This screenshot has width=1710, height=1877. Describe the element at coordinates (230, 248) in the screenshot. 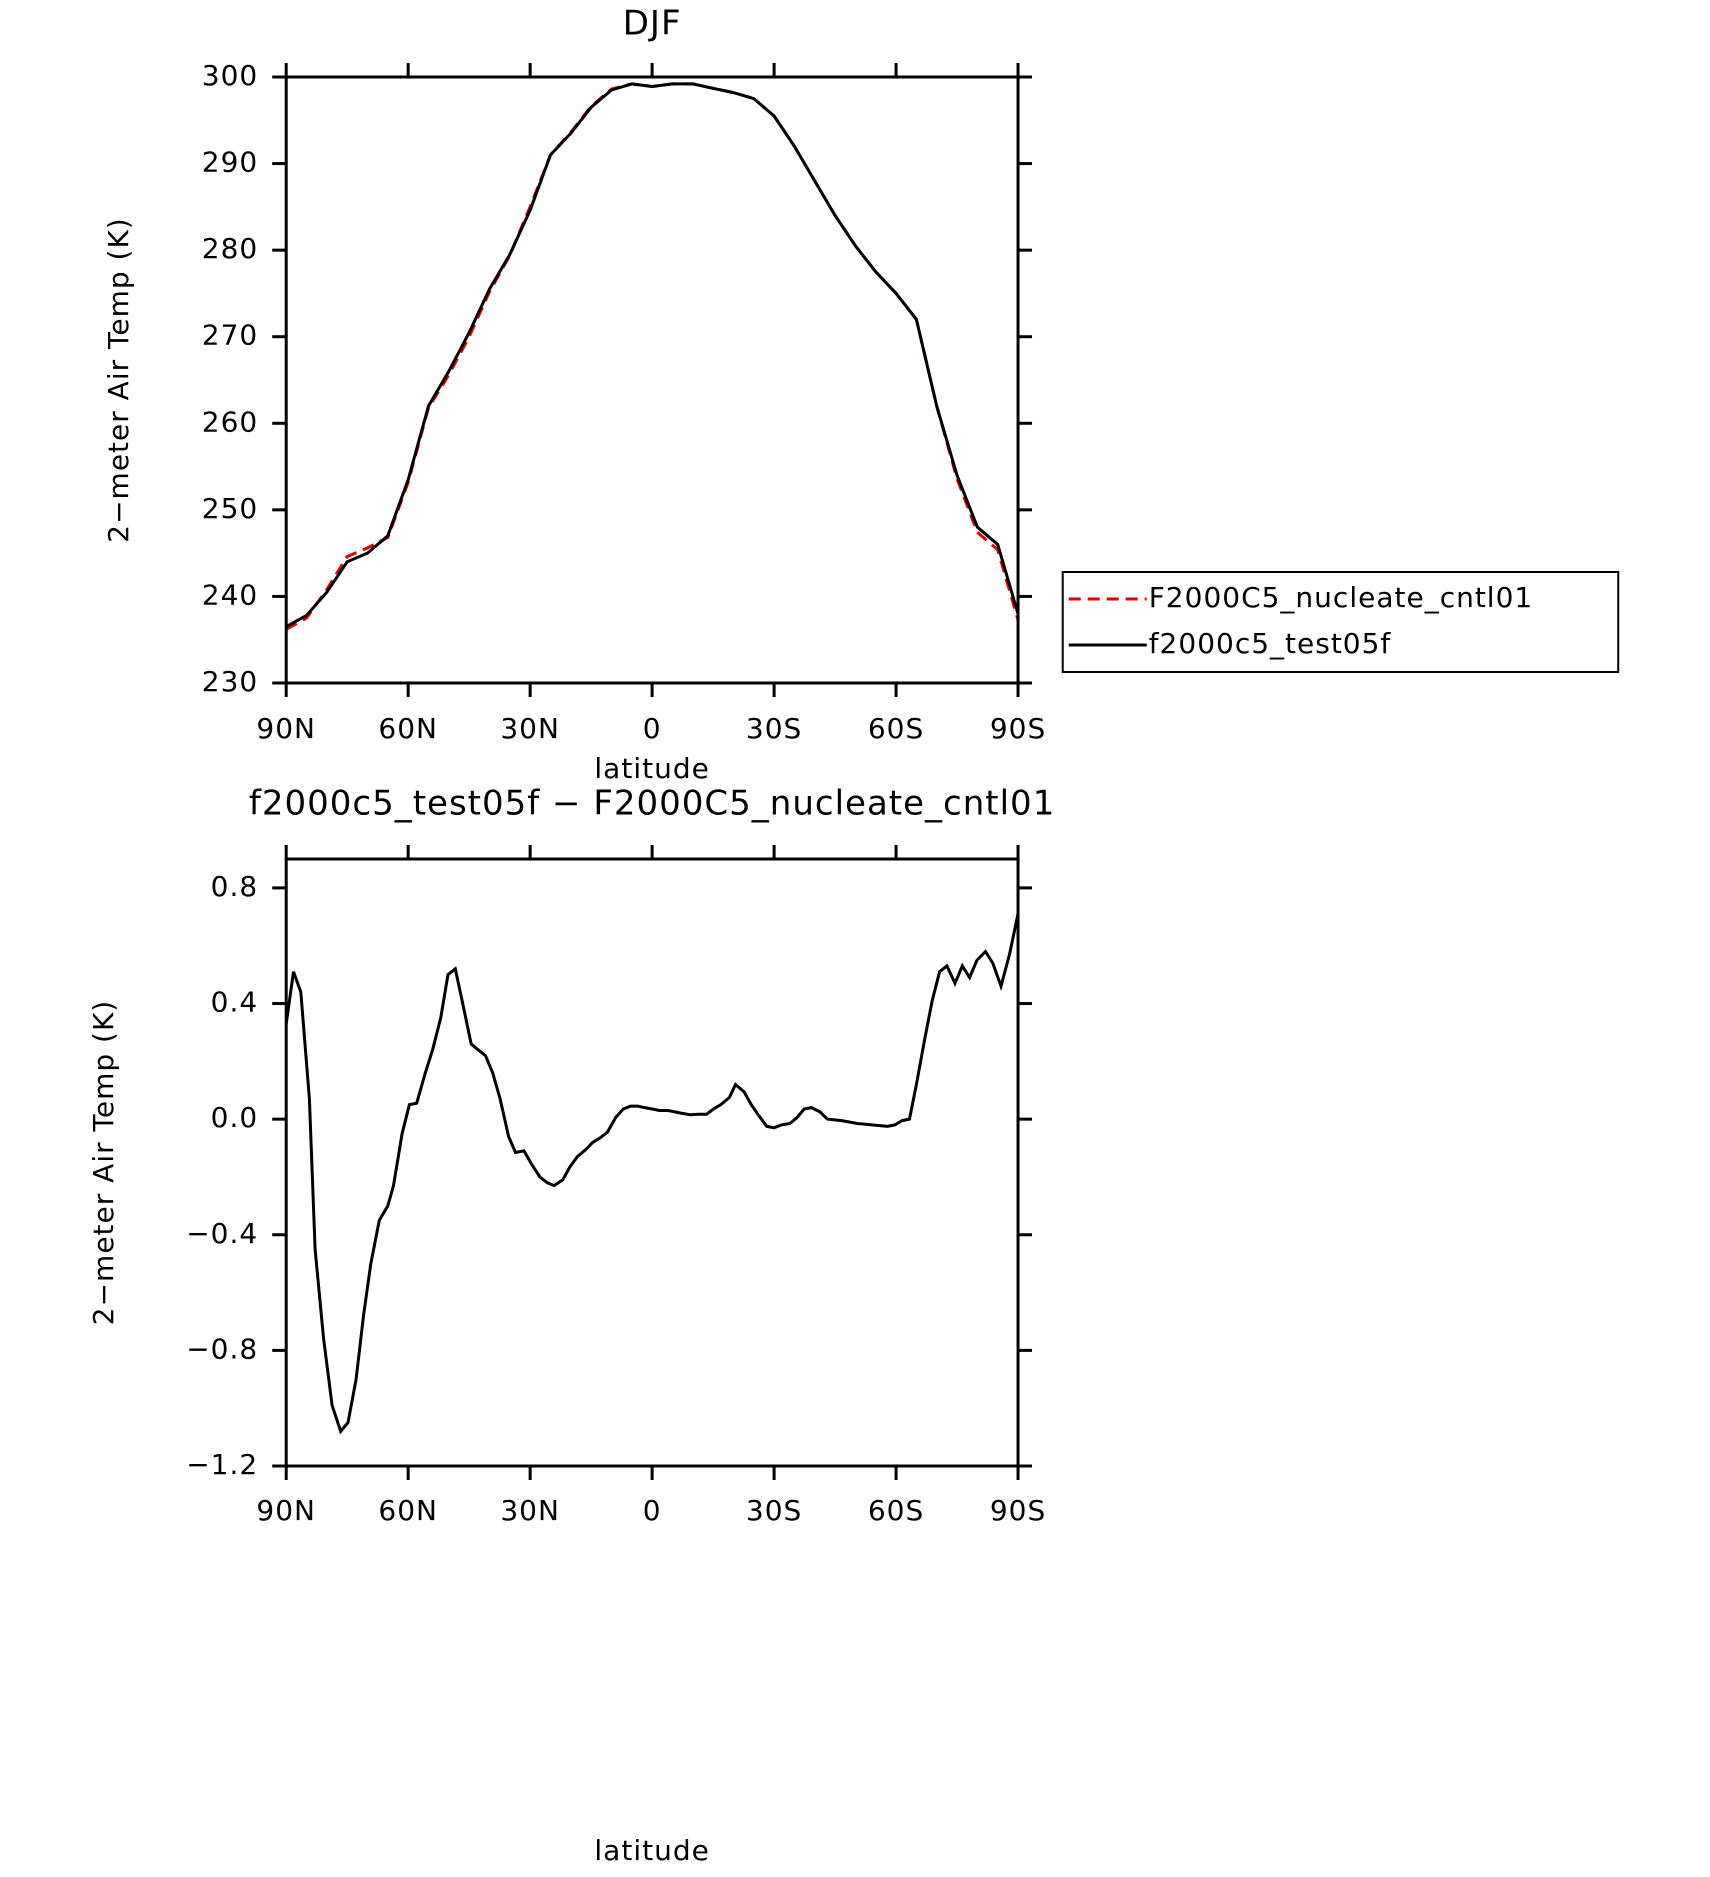

I see `y-tick-label: 280` at that location.